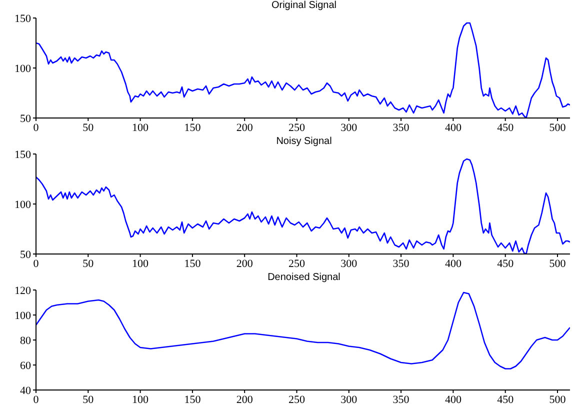 This screenshot has height=410, width=572. I want to click on y-tick-label: 80, so click(26, 340).